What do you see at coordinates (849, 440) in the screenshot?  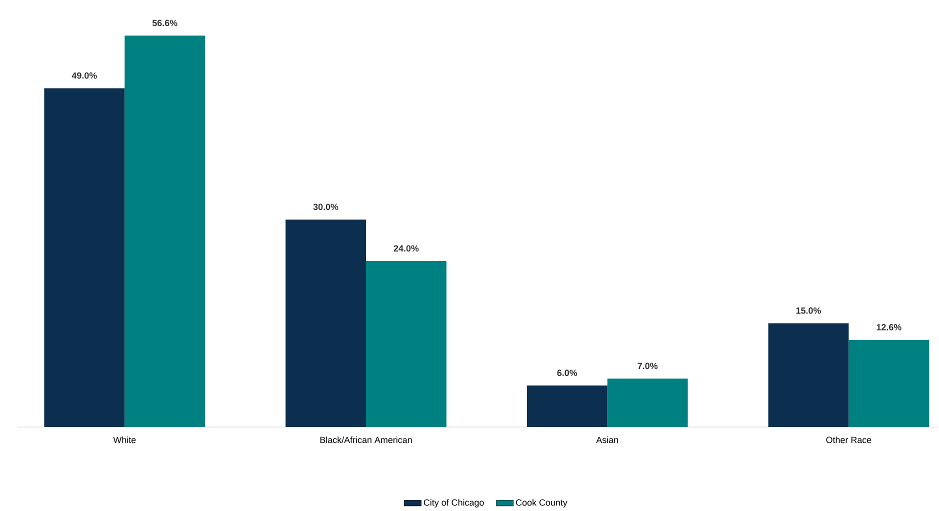 I see `x-tick-label: Other Race` at bounding box center [849, 440].